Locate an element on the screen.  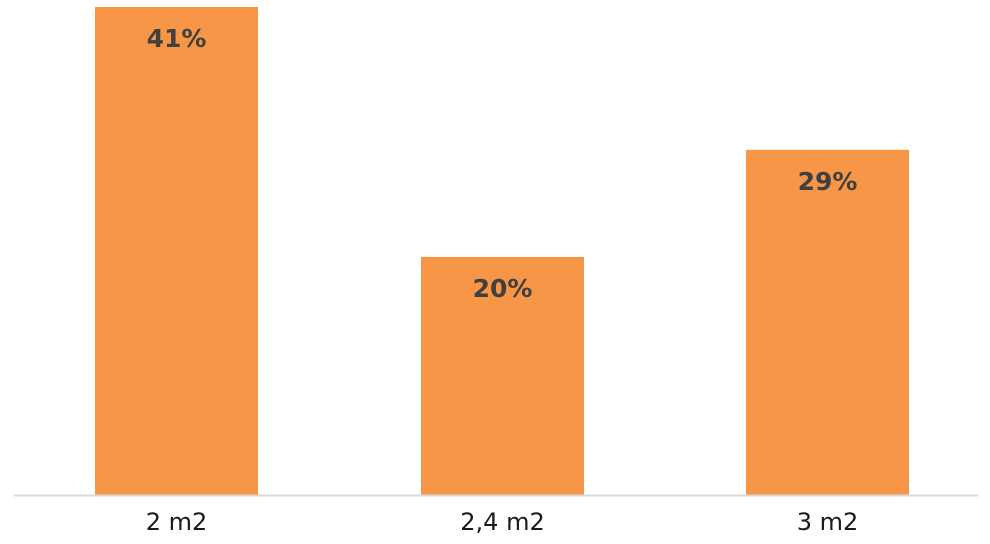
x-tick-label-1: 2 m2 is located at coordinates (177, 522).